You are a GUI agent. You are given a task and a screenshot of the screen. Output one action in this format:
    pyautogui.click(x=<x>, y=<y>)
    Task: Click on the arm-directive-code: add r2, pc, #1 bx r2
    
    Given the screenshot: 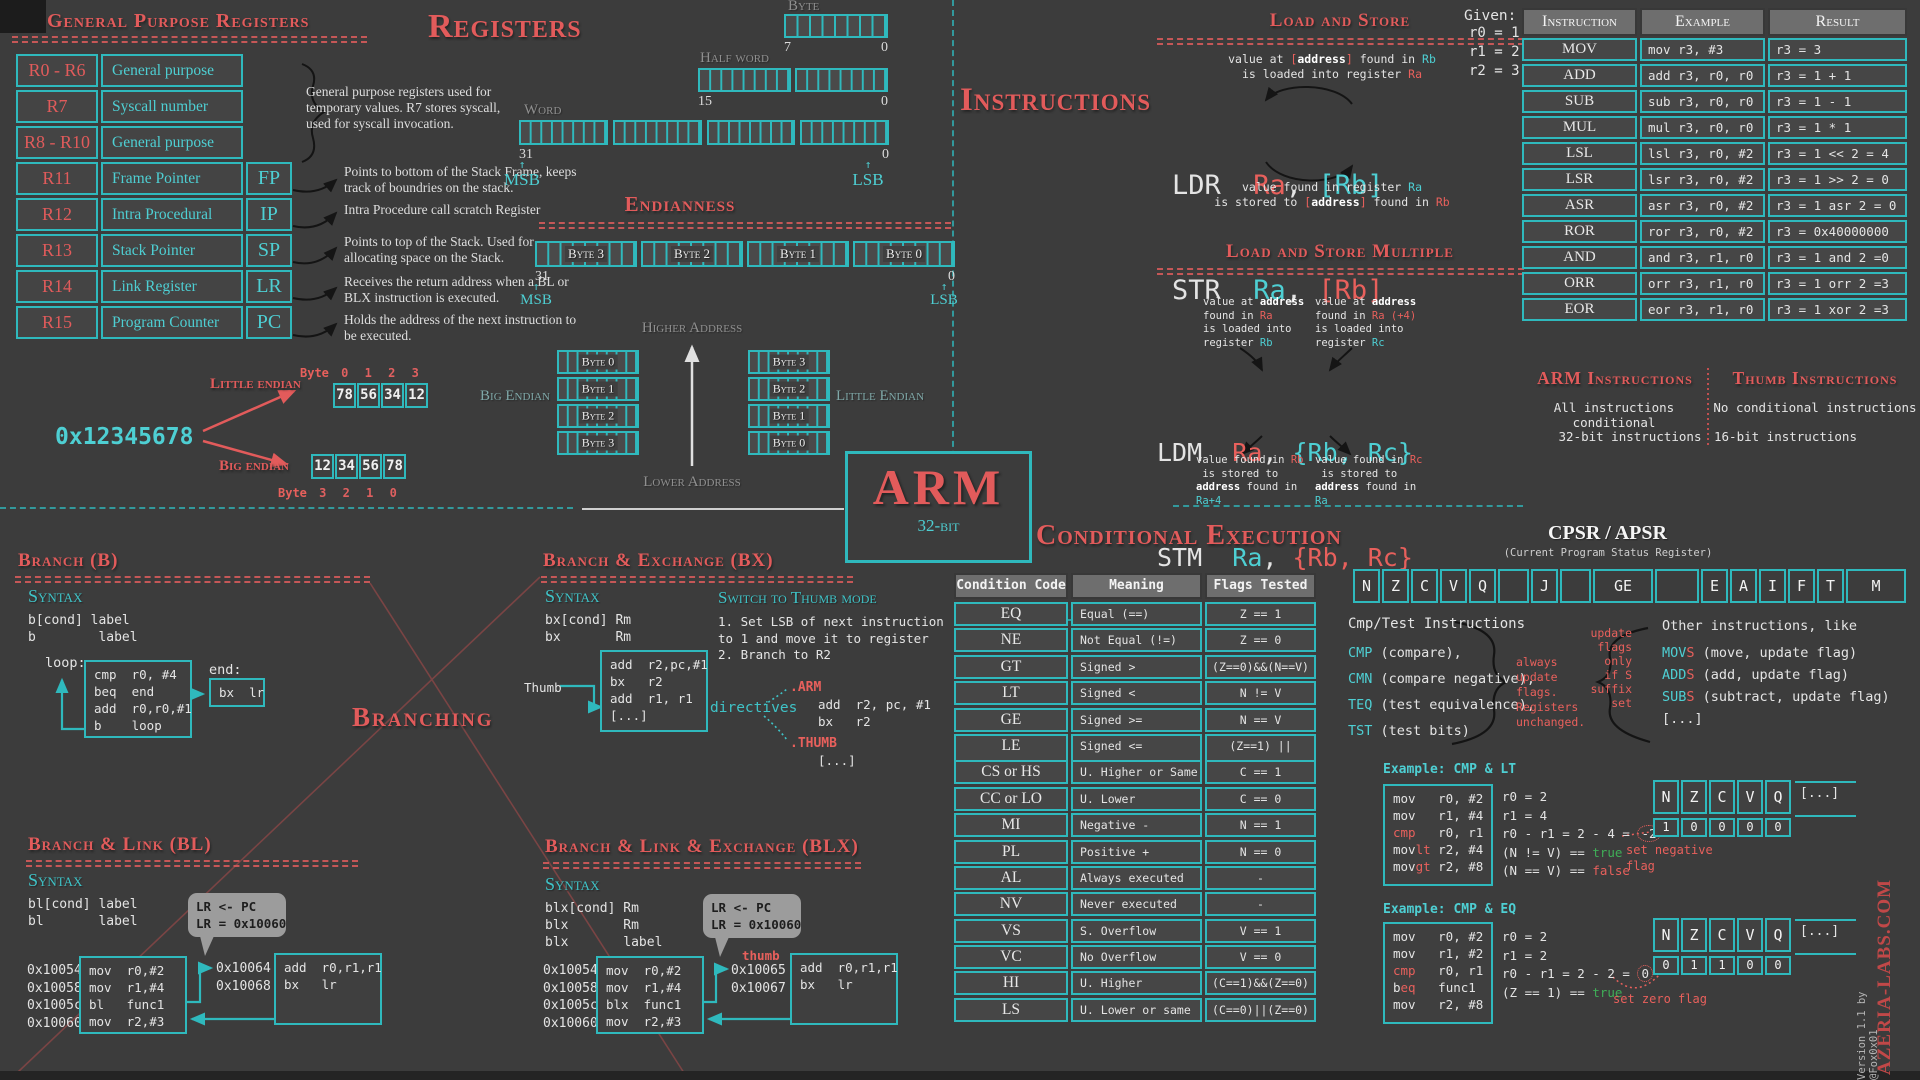 What is the action you would take?
    pyautogui.click(x=874, y=713)
    